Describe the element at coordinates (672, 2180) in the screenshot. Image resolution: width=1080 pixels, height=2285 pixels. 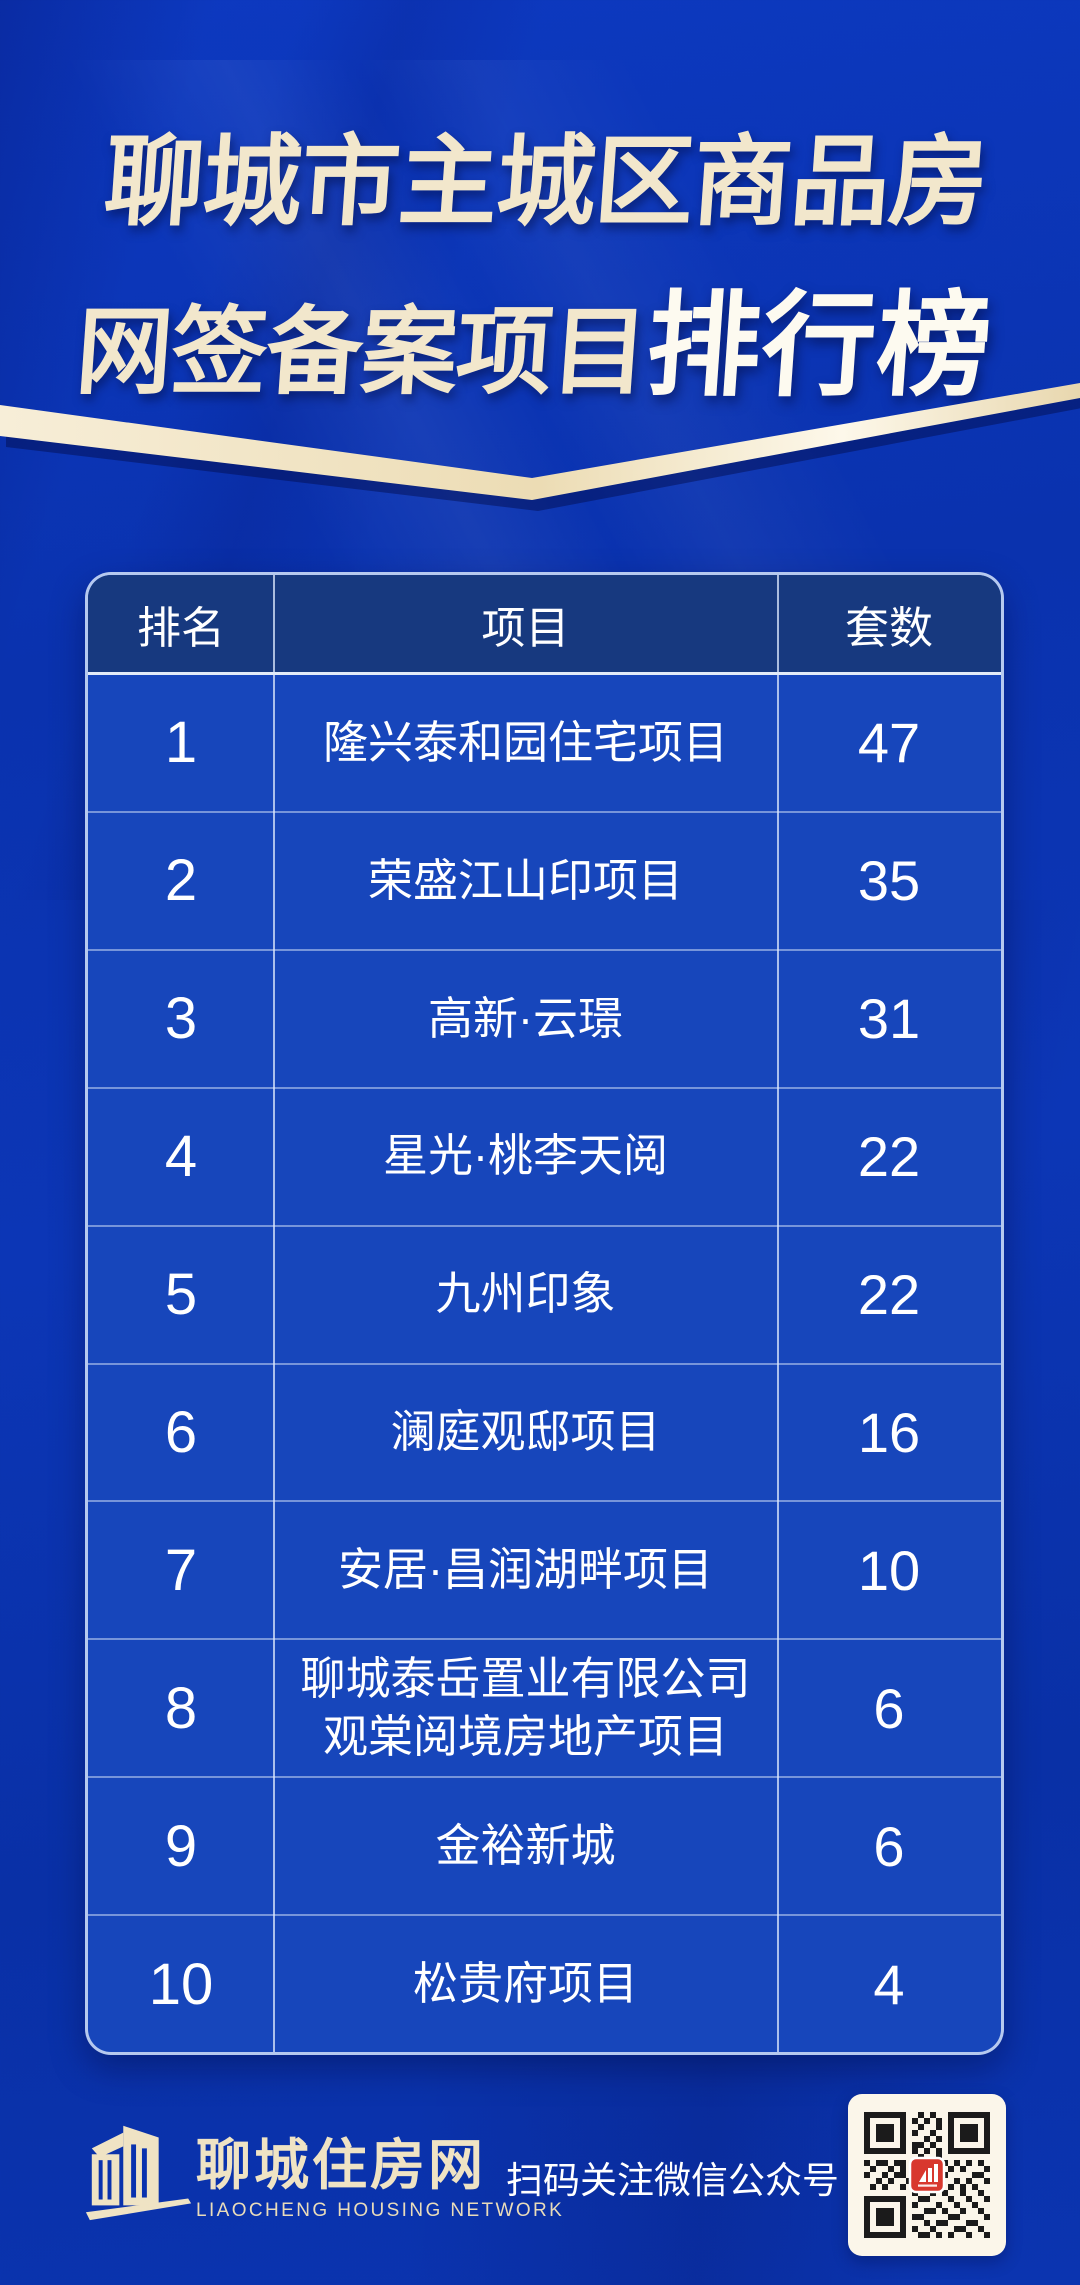
I see `qr-caption: 扫码关注微信公众号` at that location.